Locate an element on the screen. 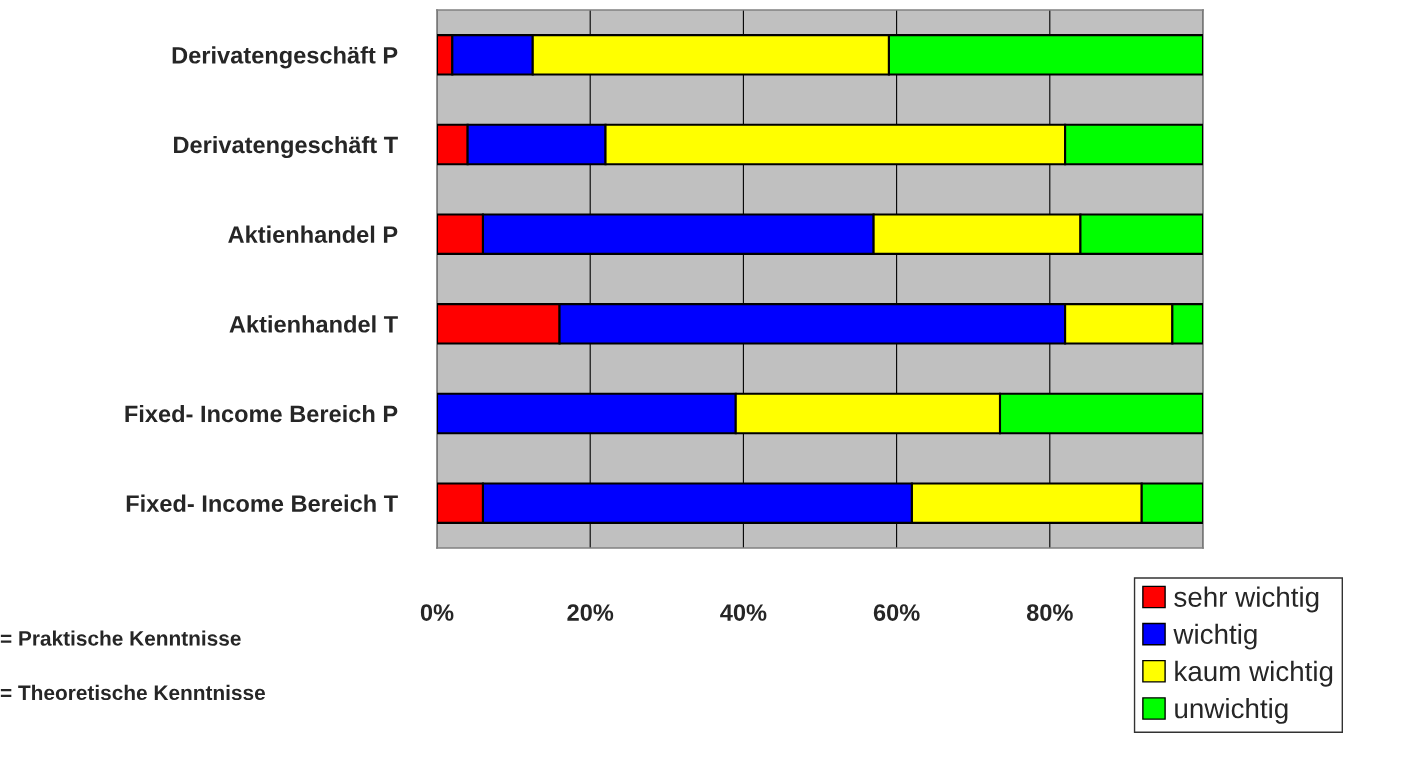 The height and width of the screenshot is (776, 1401). y-tick-label: Derivatengeschäft T is located at coordinates (286, 147).